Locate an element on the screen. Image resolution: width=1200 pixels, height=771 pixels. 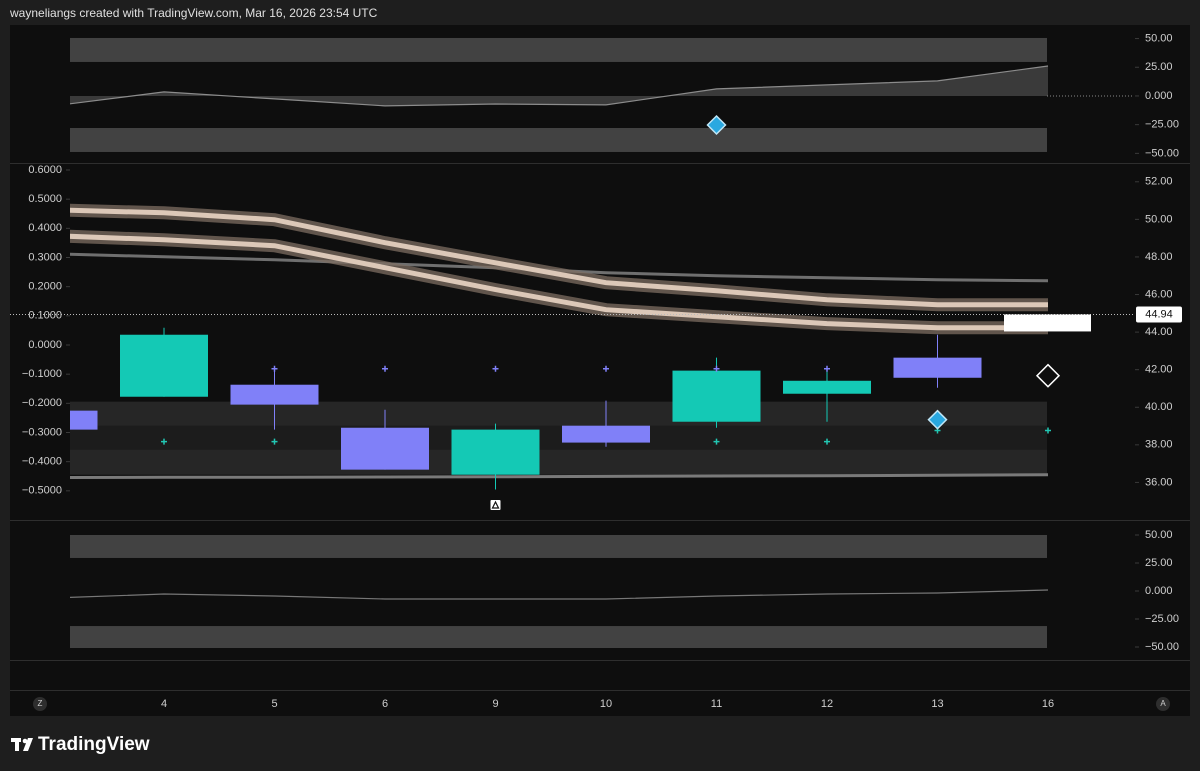
y-tick-label: 40.00 is located at coordinates (1159, 407).